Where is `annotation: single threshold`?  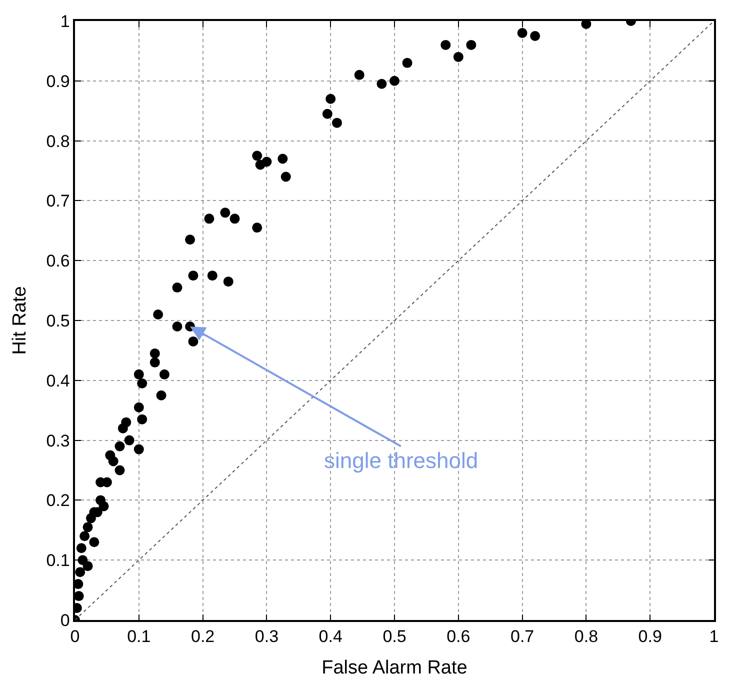 annotation: single threshold is located at coordinates (401, 460).